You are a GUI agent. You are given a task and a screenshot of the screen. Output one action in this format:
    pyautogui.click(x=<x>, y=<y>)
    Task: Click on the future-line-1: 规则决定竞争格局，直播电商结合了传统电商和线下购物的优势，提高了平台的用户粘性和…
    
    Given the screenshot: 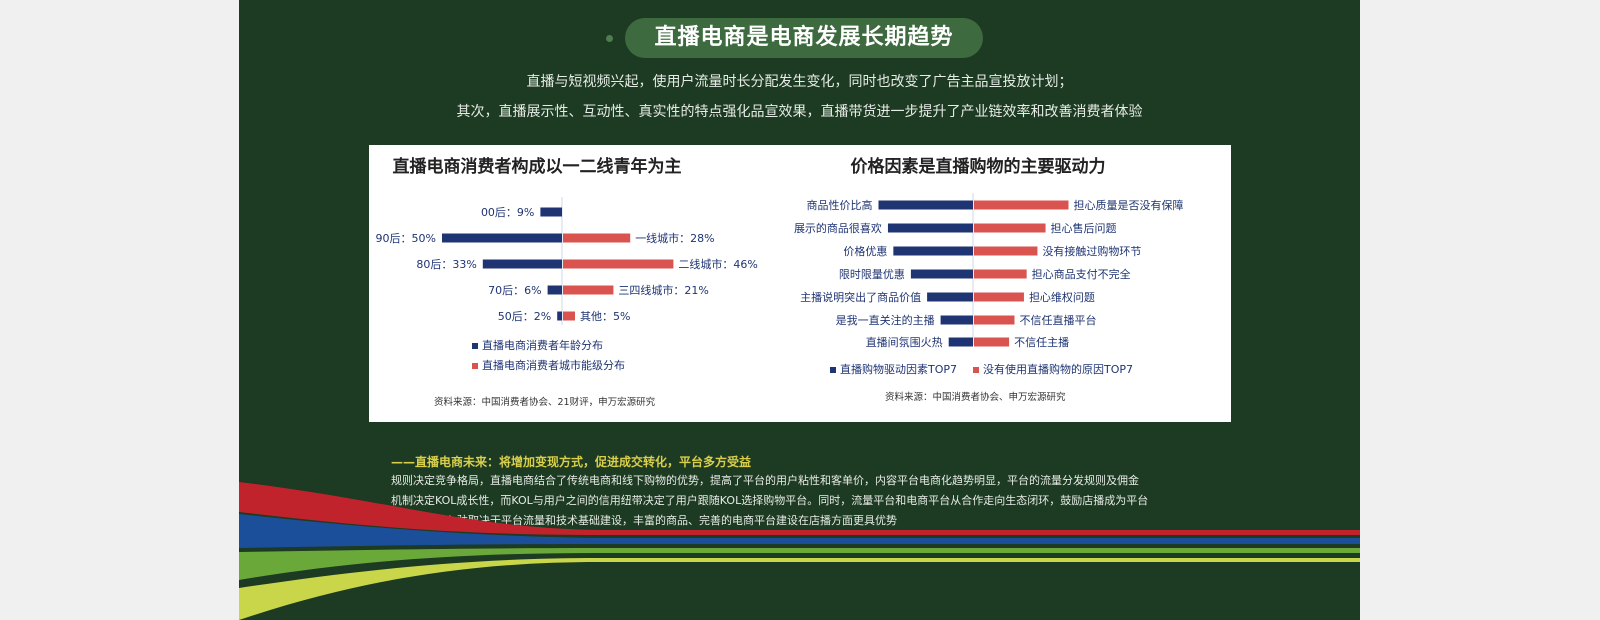 What is the action you would take?
    pyautogui.click(x=765, y=480)
    